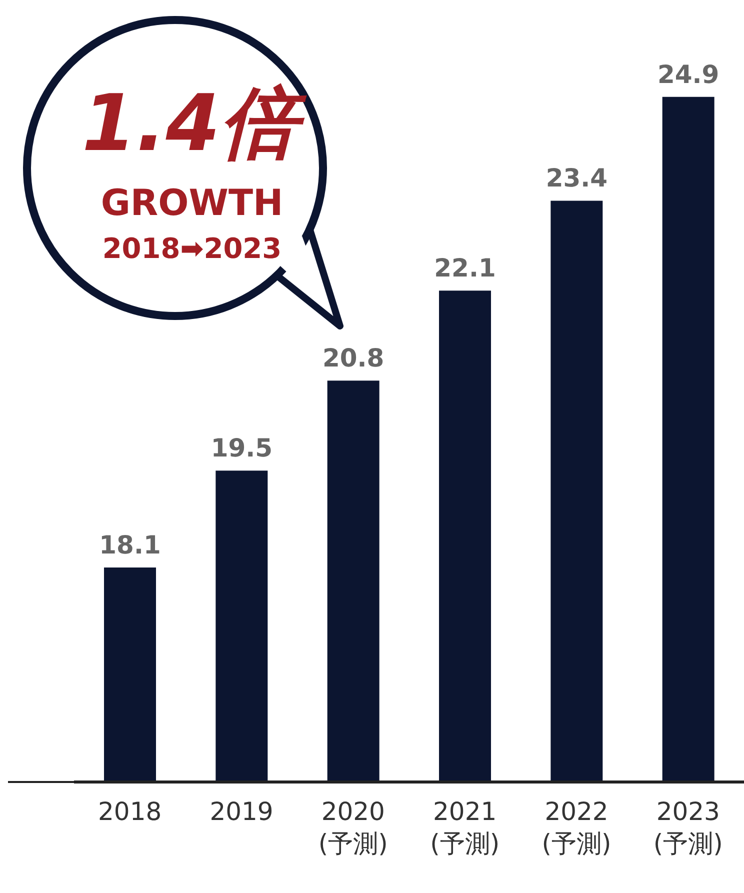 Image resolution: width=744 pixels, height=893 pixels. I want to click on x-tick-label: 2019, so click(242, 811).